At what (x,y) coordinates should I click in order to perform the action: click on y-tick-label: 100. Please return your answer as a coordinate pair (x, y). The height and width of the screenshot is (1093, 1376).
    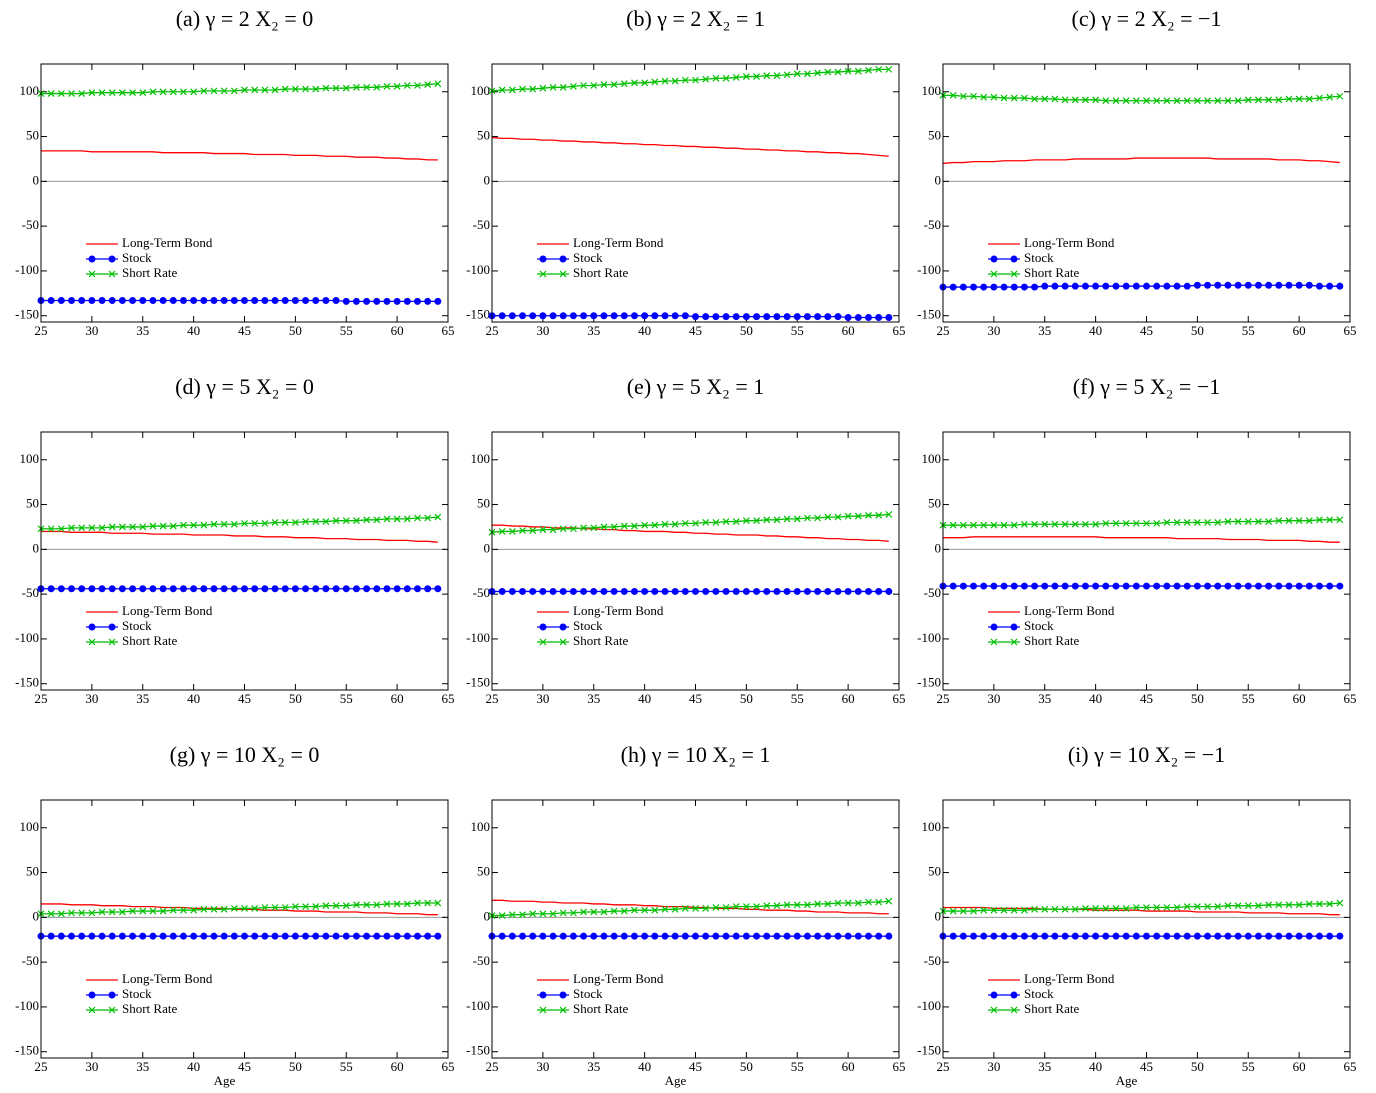
    Looking at the image, I should click on (481, 90).